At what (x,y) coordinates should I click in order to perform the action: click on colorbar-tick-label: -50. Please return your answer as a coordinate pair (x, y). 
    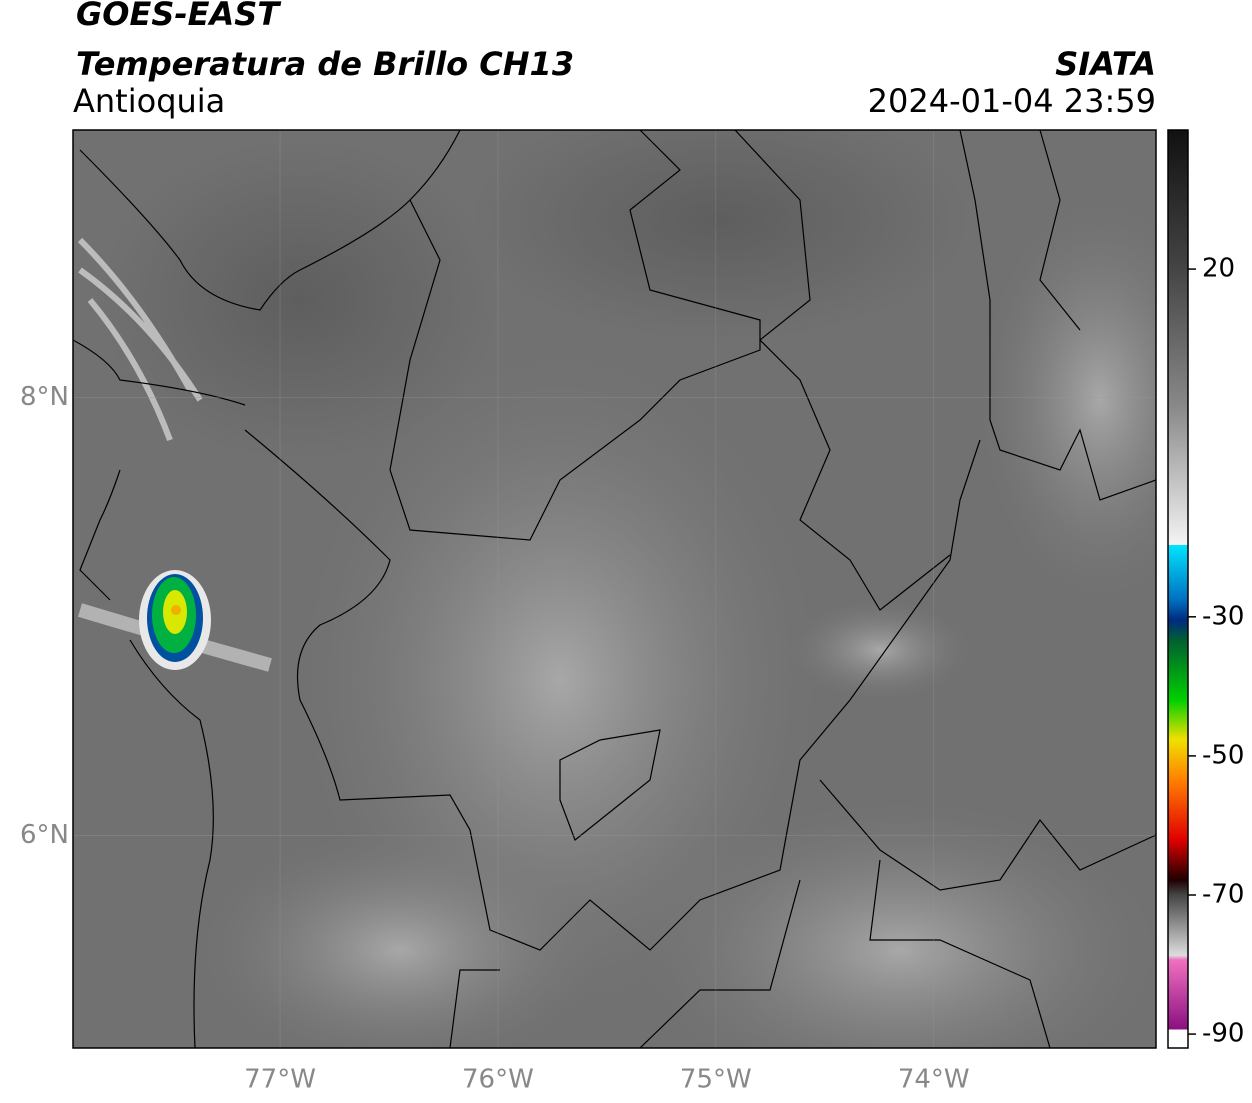
    Looking at the image, I should click on (1223, 755).